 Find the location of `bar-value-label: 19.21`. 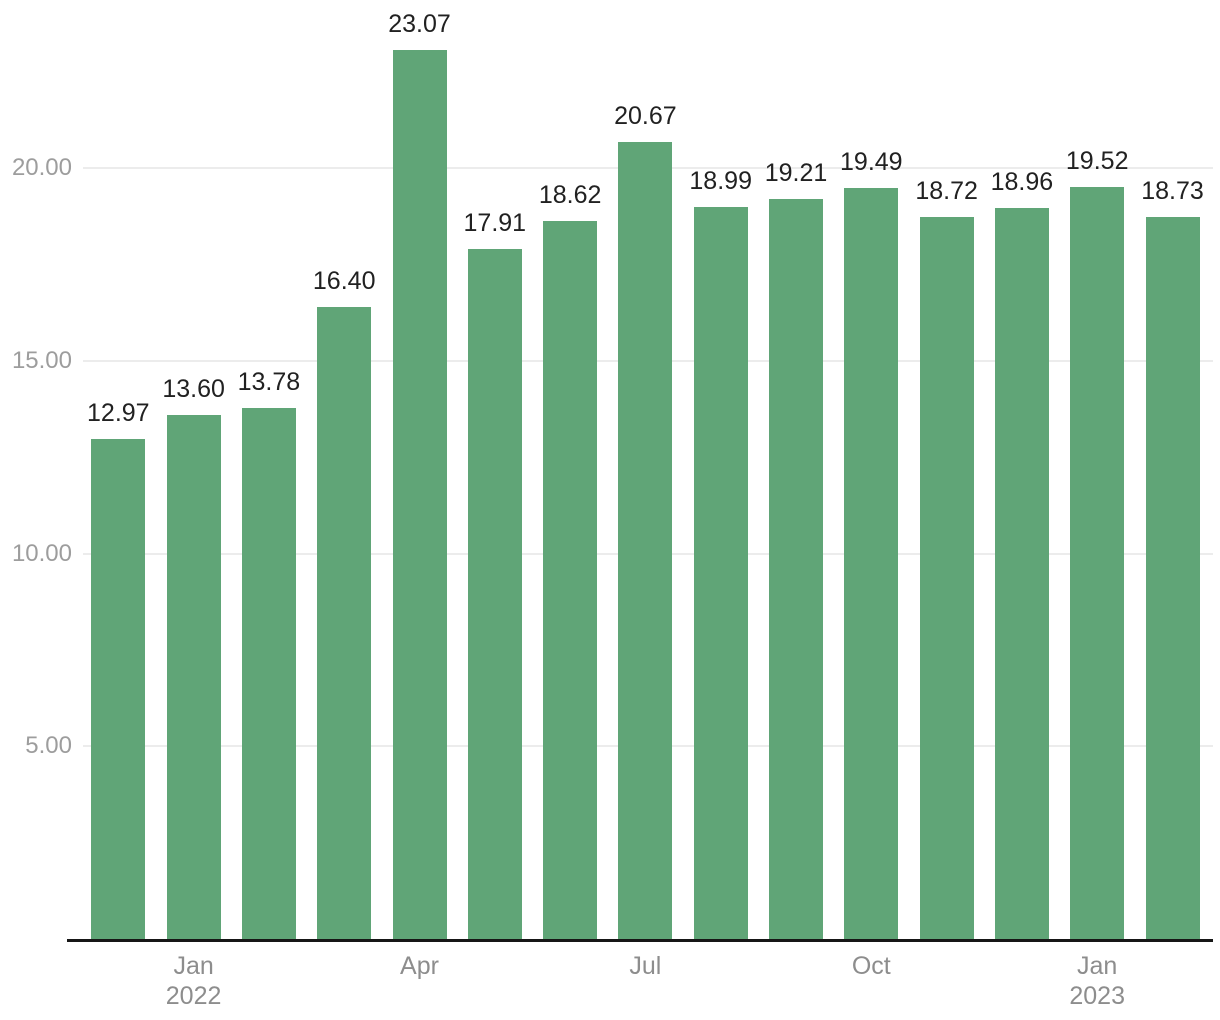

bar-value-label: 19.21 is located at coordinates (796, 172).